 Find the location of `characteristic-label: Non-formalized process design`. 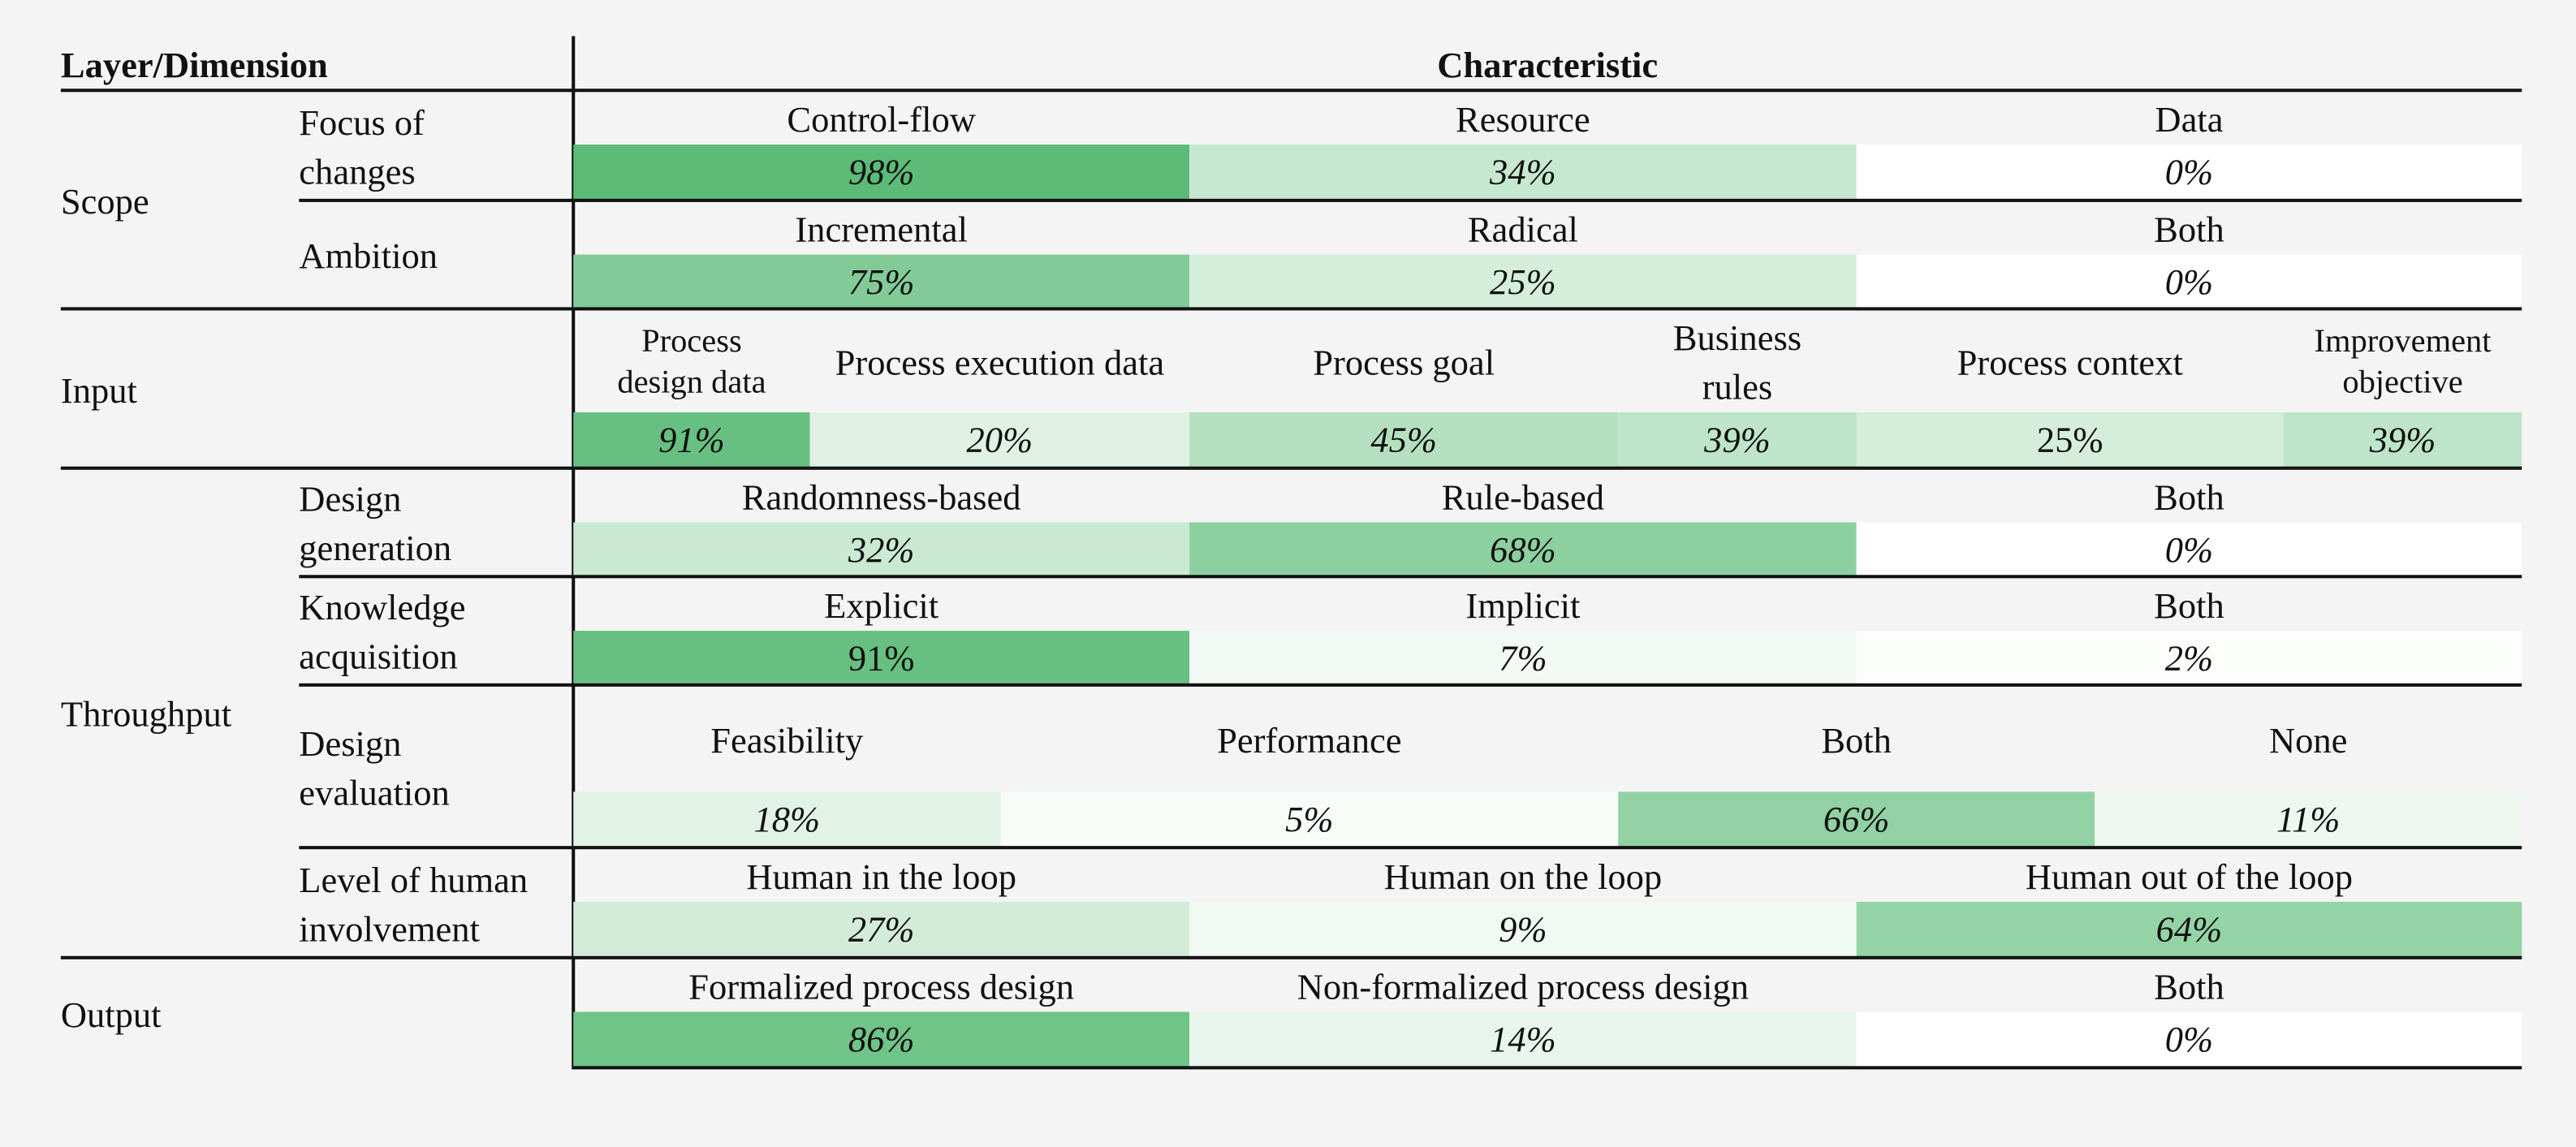

characteristic-label: Non-formalized process design is located at coordinates (1523, 986).